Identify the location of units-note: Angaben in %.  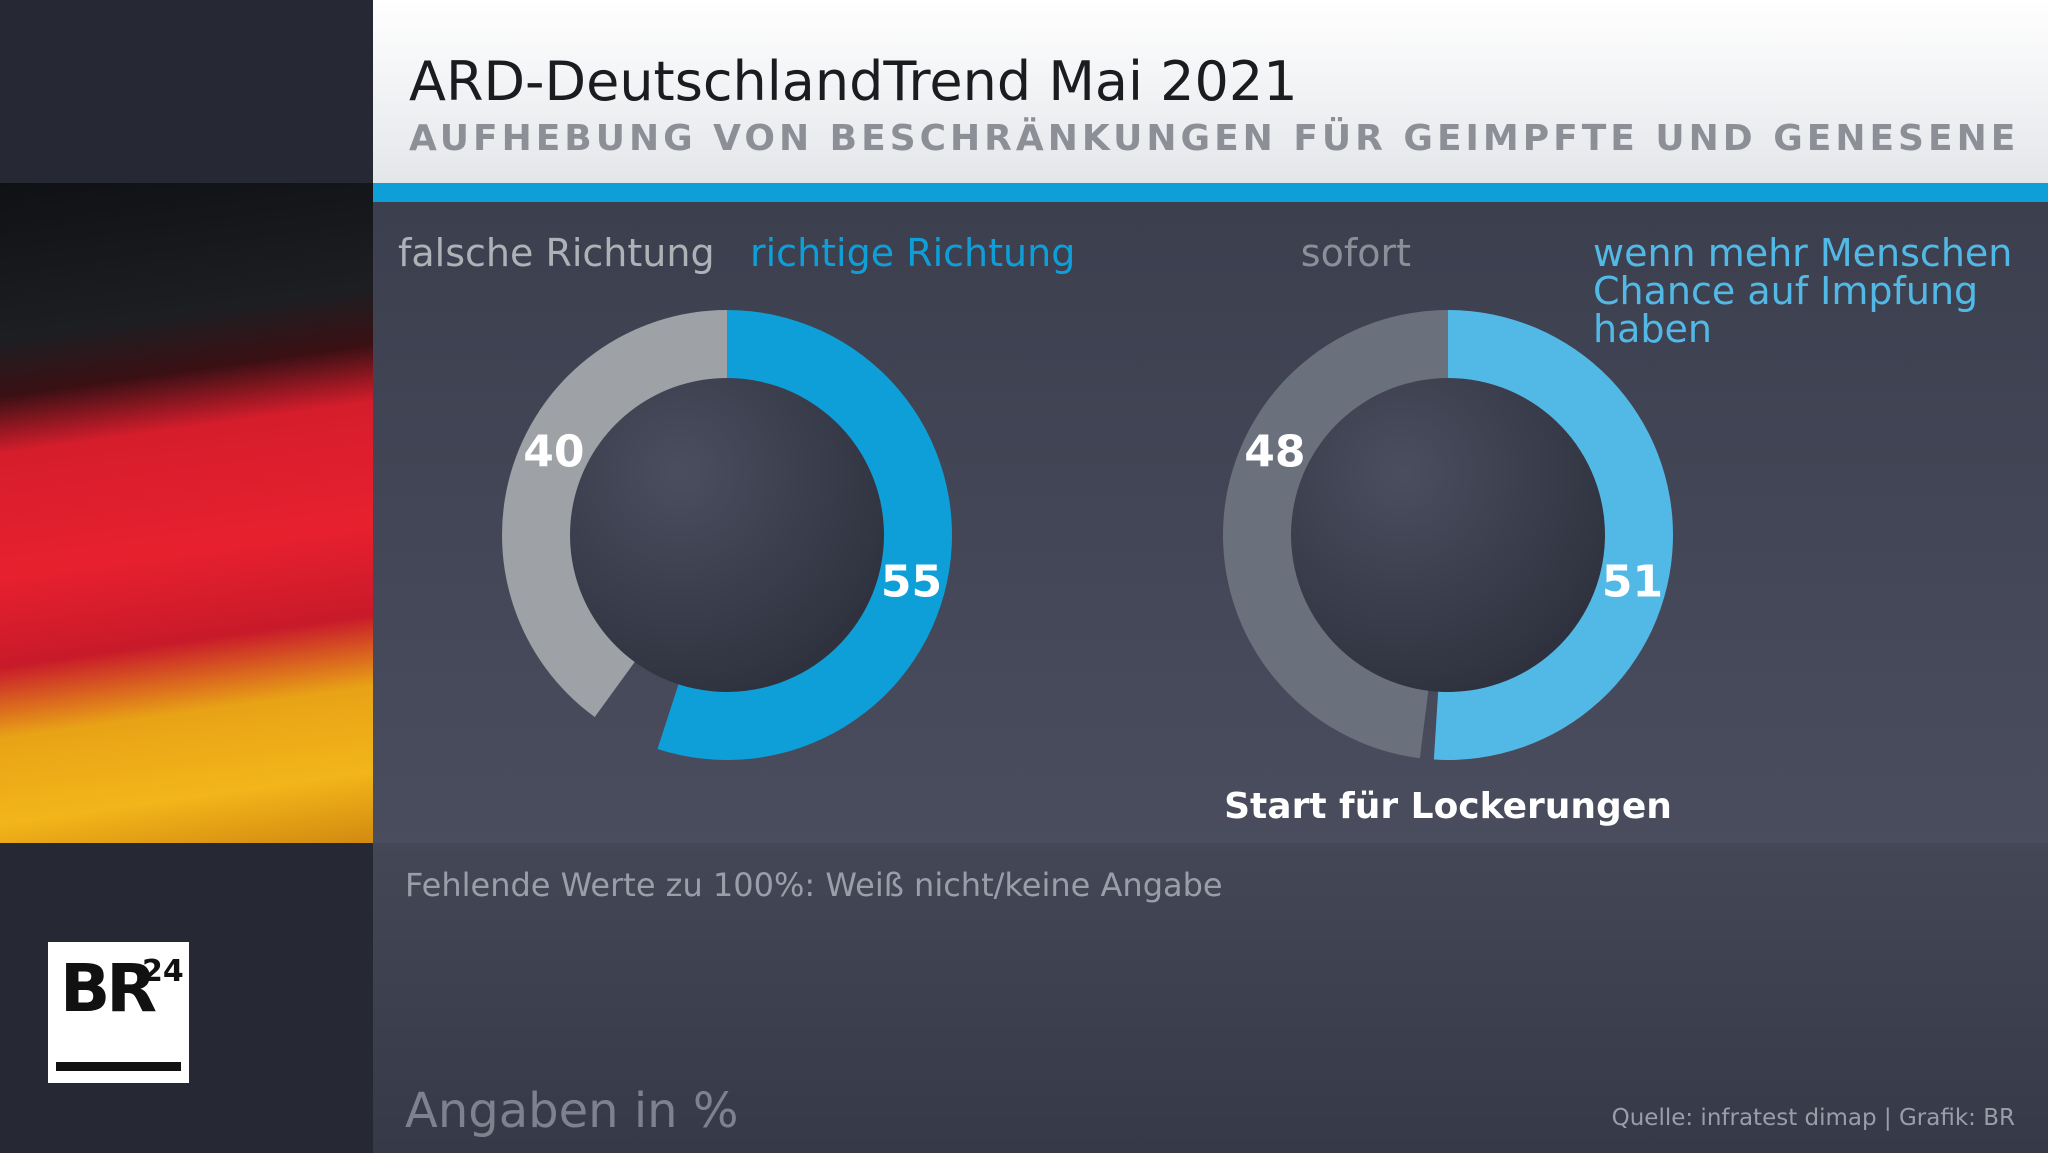
(572, 1111).